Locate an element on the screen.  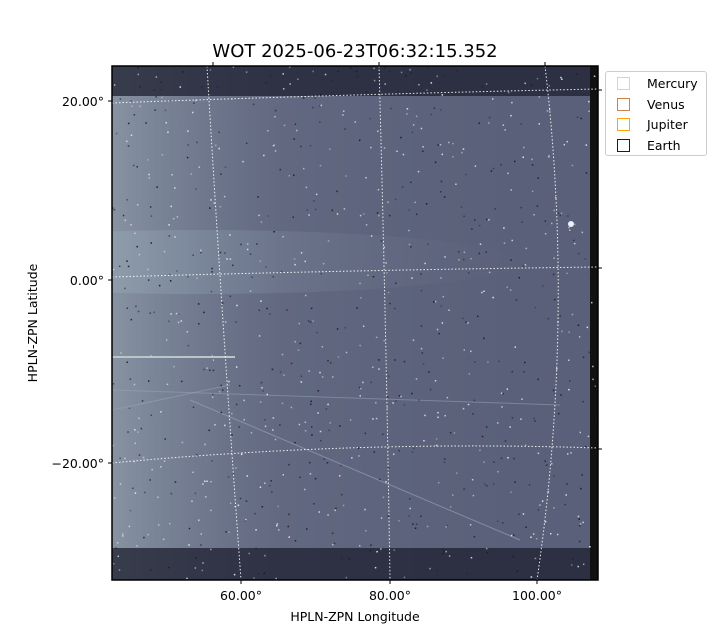
legend-label: Mercury is located at coordinates (672, 83).